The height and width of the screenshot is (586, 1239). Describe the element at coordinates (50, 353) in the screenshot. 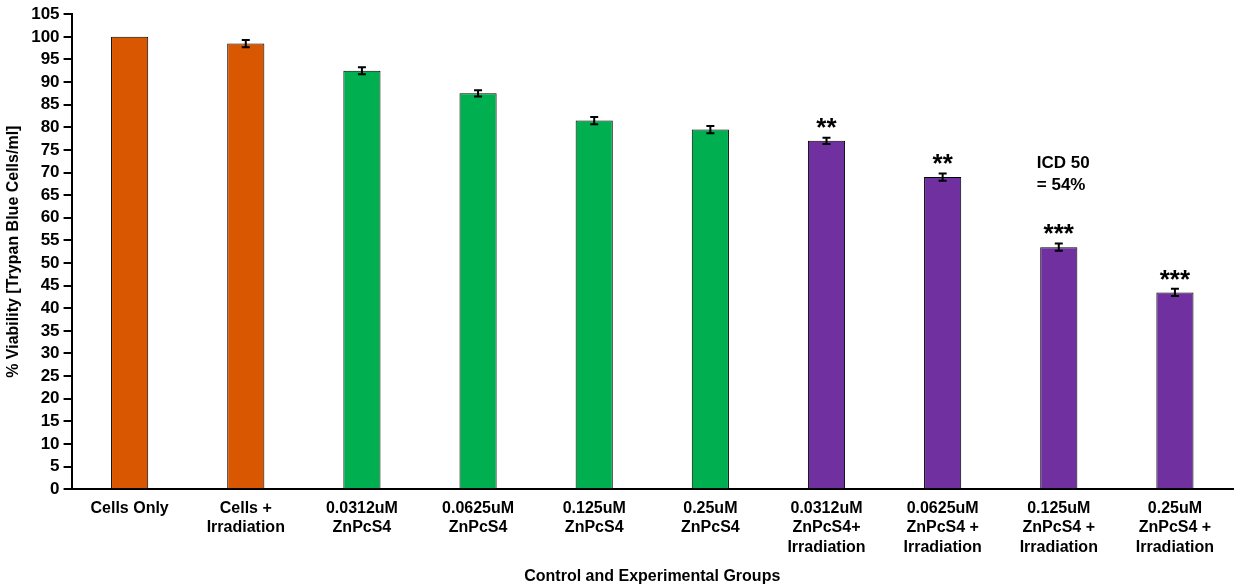

I see `y-tick-label: 30` at that location.